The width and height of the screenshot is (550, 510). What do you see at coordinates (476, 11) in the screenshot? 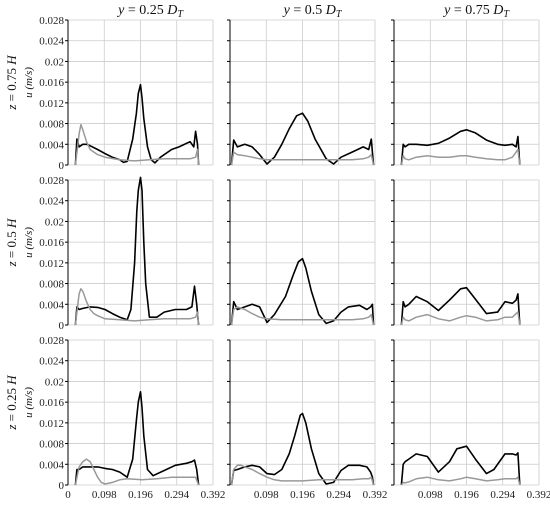
I see `column-title: y = 0.75 DT` at bounding box center [476, 11].